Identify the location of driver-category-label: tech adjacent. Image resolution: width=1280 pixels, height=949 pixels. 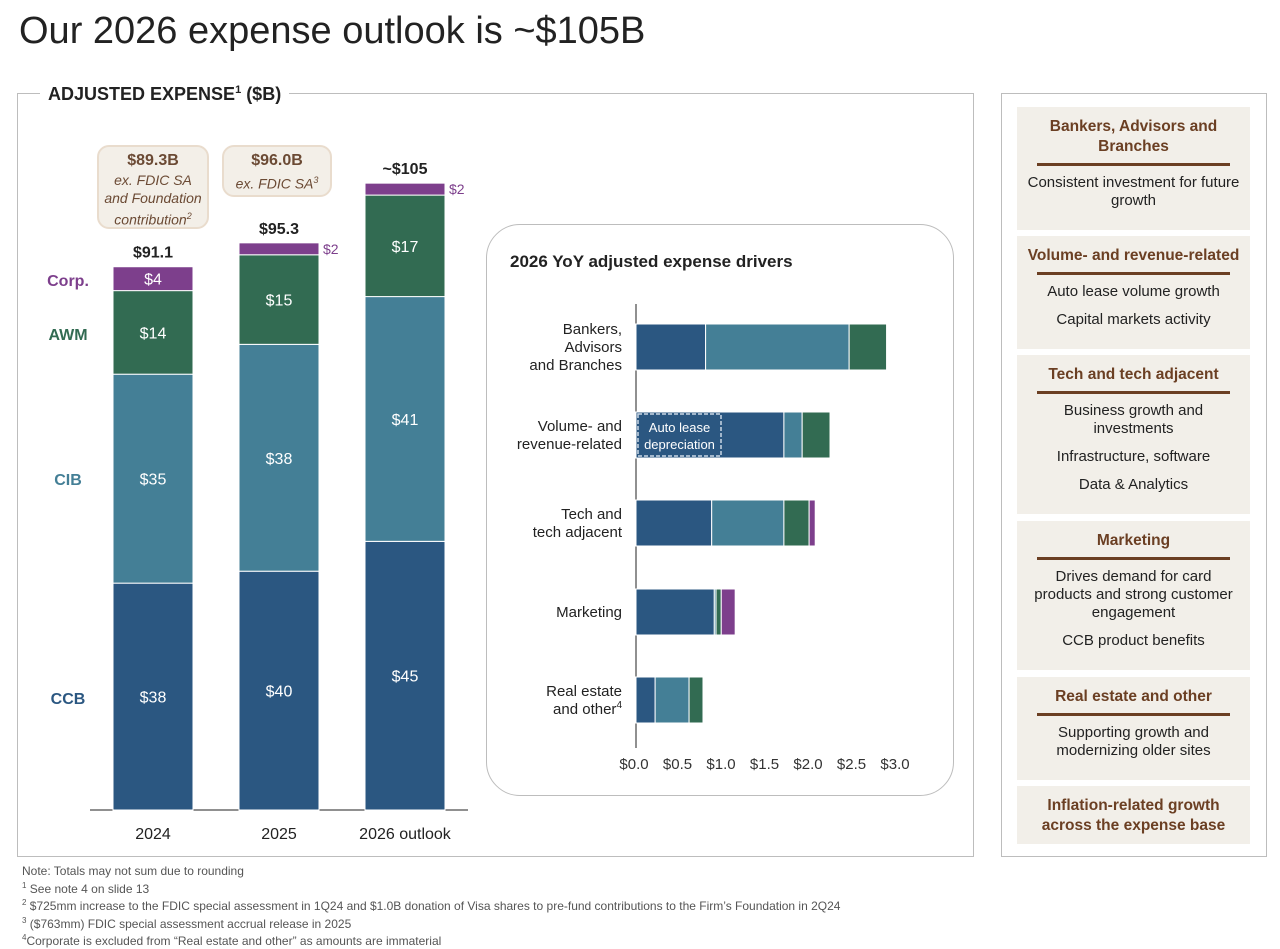
(578, 532).